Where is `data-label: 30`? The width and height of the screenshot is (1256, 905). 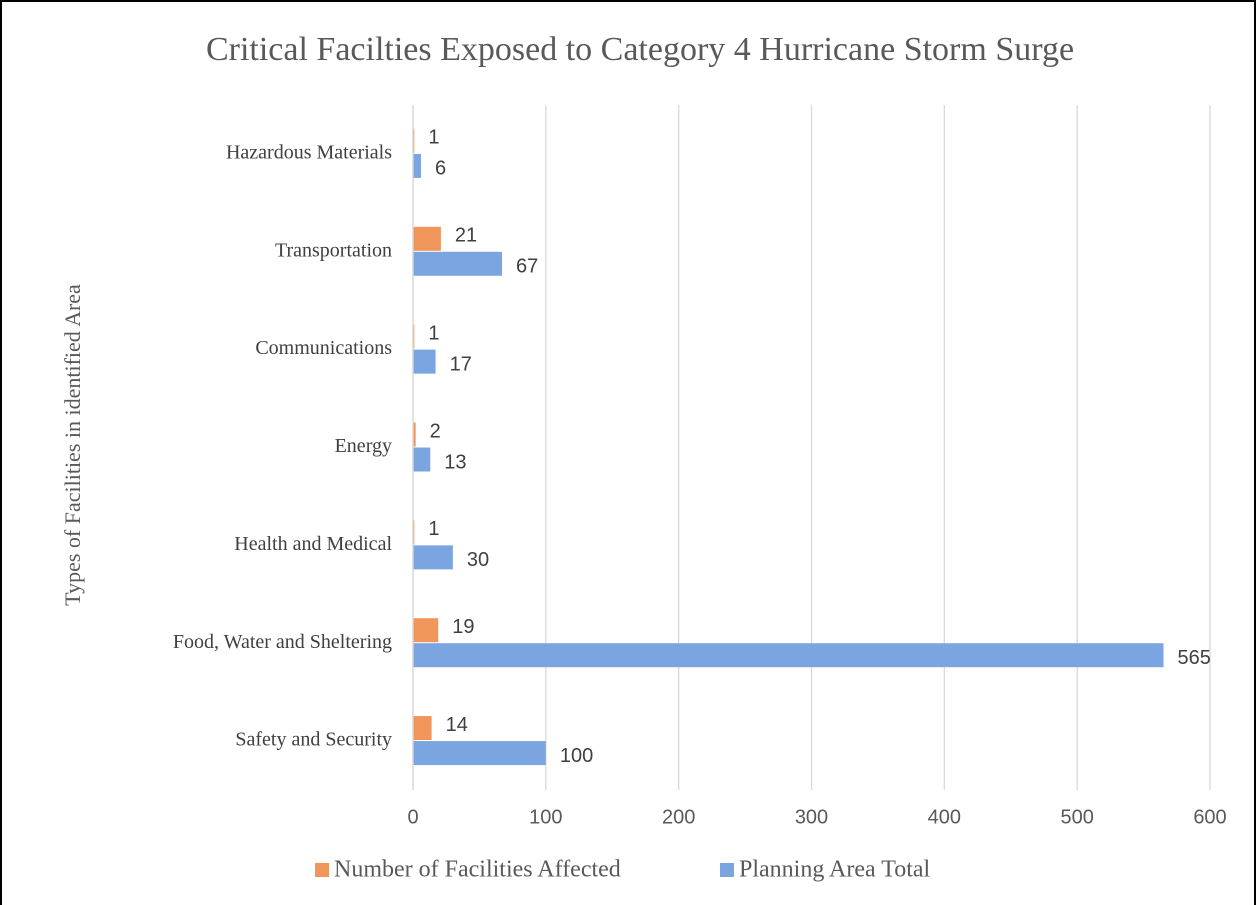
data-label: 30 is located at coordinates (478, 560).